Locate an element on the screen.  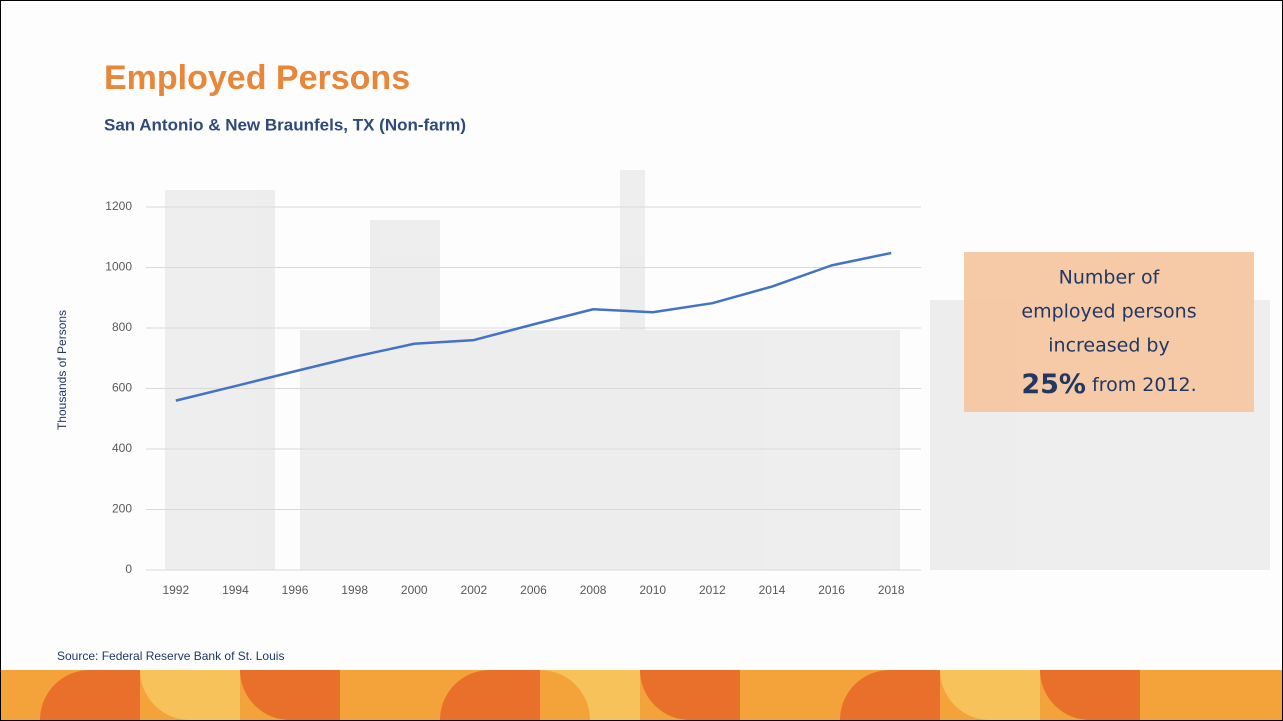
x-tick-label: 2010 is located at coordinates (652, 590).